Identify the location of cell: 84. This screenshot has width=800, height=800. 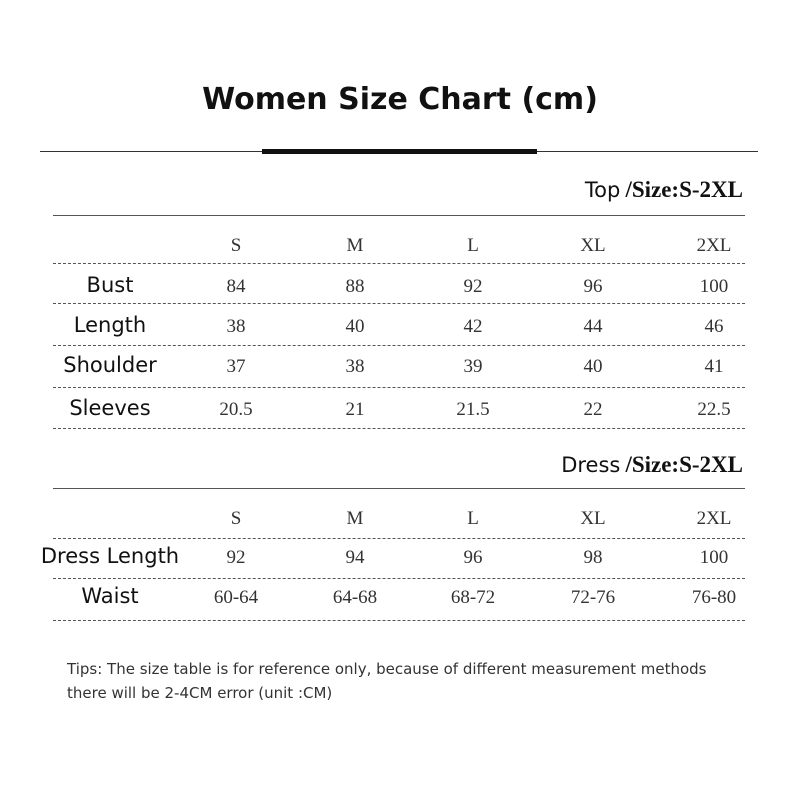
(236, 286).